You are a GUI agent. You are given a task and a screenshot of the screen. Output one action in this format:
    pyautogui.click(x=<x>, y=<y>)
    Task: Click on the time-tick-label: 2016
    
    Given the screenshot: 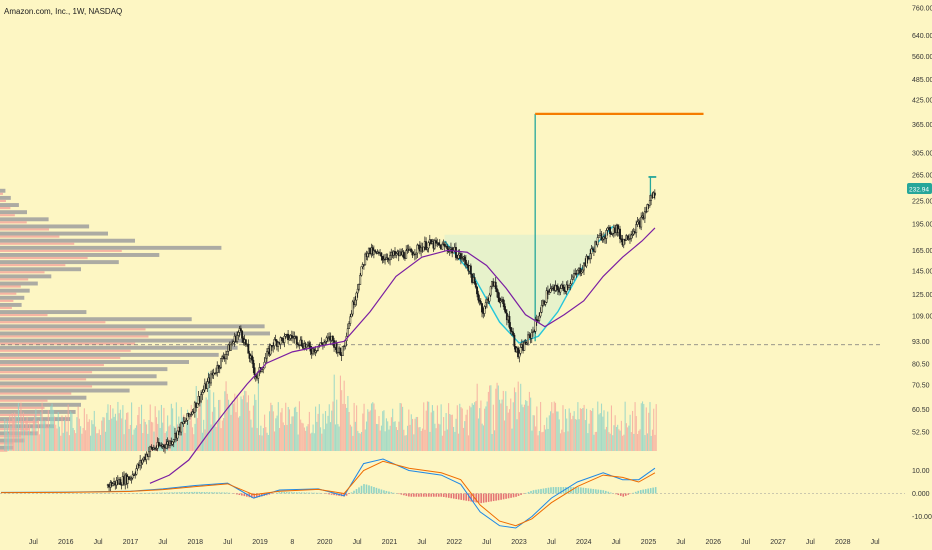 What is the action you would take?
    pyautogui.click(x=66, y=542)
    